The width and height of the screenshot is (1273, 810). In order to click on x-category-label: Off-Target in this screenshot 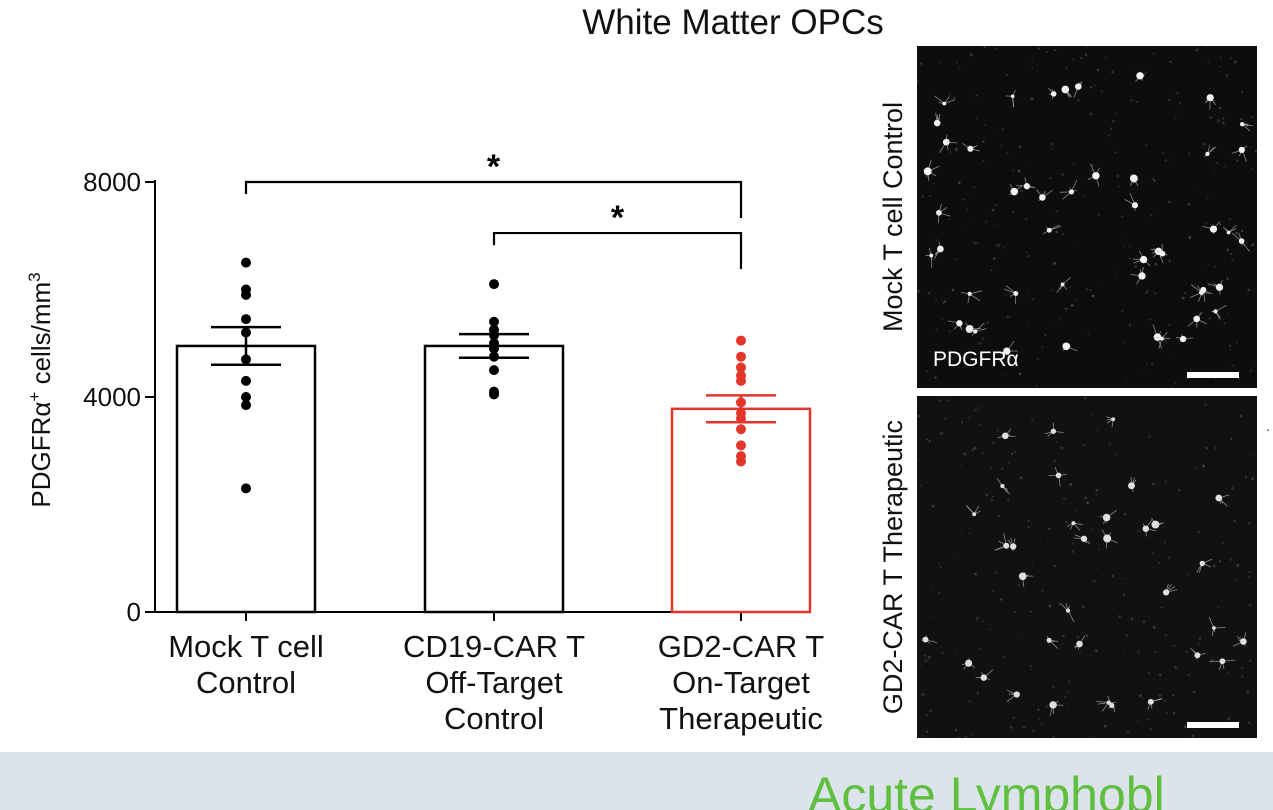, I will do `click(494, 682)`.